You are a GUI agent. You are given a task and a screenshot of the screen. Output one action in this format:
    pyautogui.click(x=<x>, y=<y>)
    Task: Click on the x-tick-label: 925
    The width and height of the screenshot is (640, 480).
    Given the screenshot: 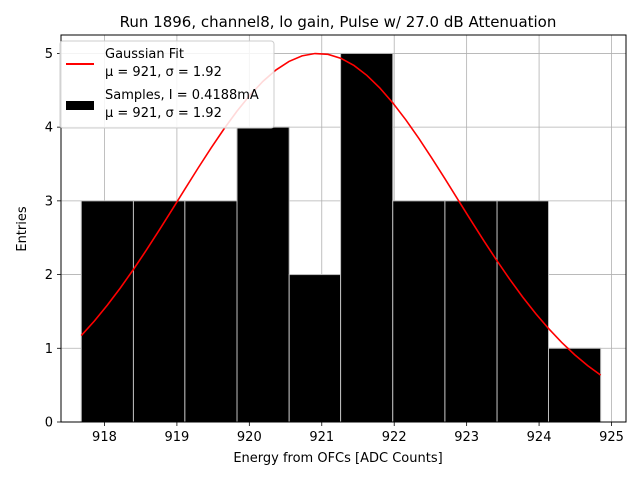 What is the action you would take?
    pyautogui.click(x=611, y=437)
    